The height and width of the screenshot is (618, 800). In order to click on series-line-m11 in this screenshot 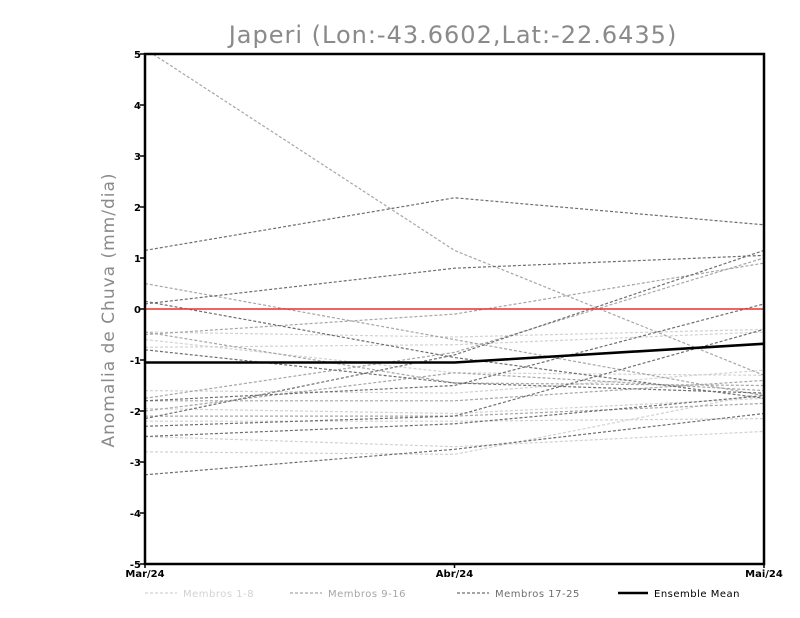, I will do `click(454, 299)`.